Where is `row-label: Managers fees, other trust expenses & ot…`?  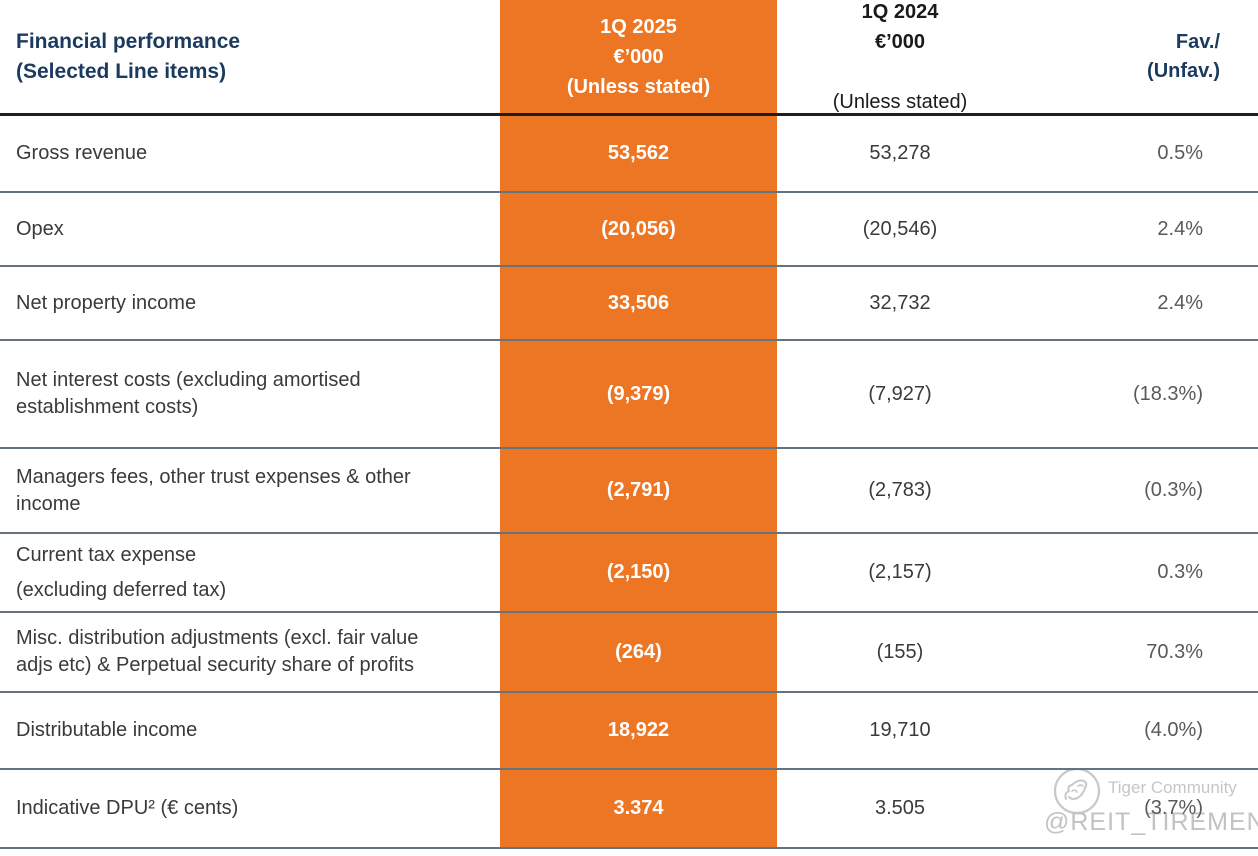 row-label: Managers fees, other trust expenses & ot… is located at coordinates (213, 490).